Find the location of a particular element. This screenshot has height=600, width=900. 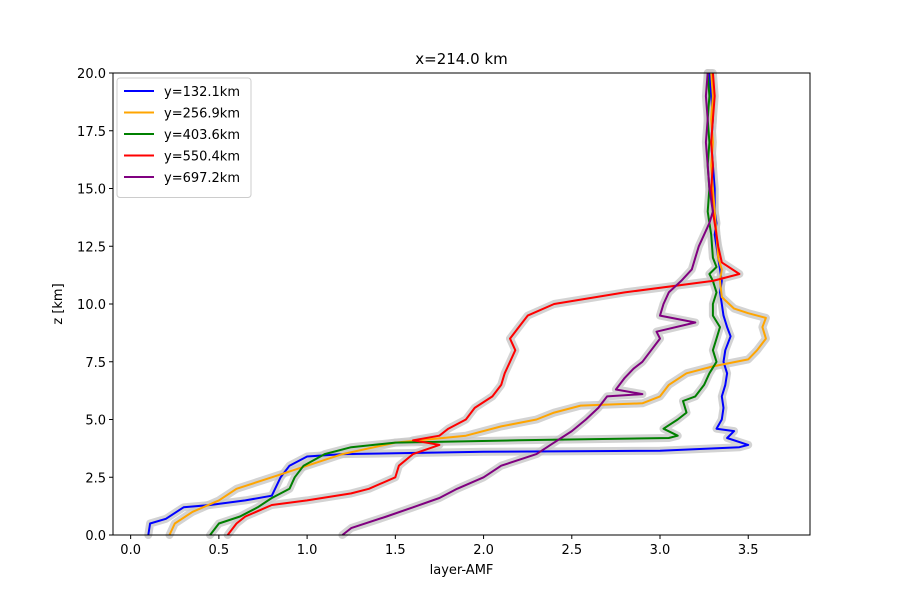

x-tick-label: 0.5 is located at coordinates (219, 550).